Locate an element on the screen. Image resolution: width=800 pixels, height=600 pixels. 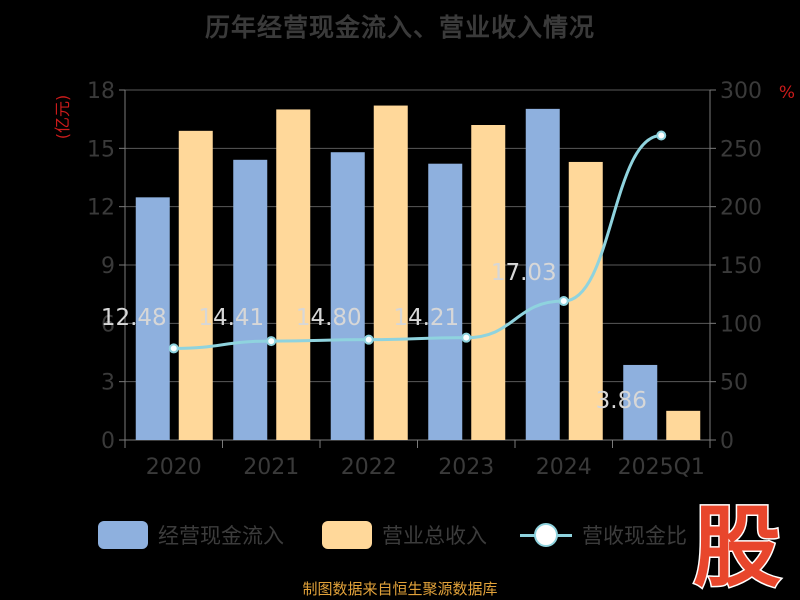
legend-label-ratio: 营收现金比 is located at coordinates (634, 536).